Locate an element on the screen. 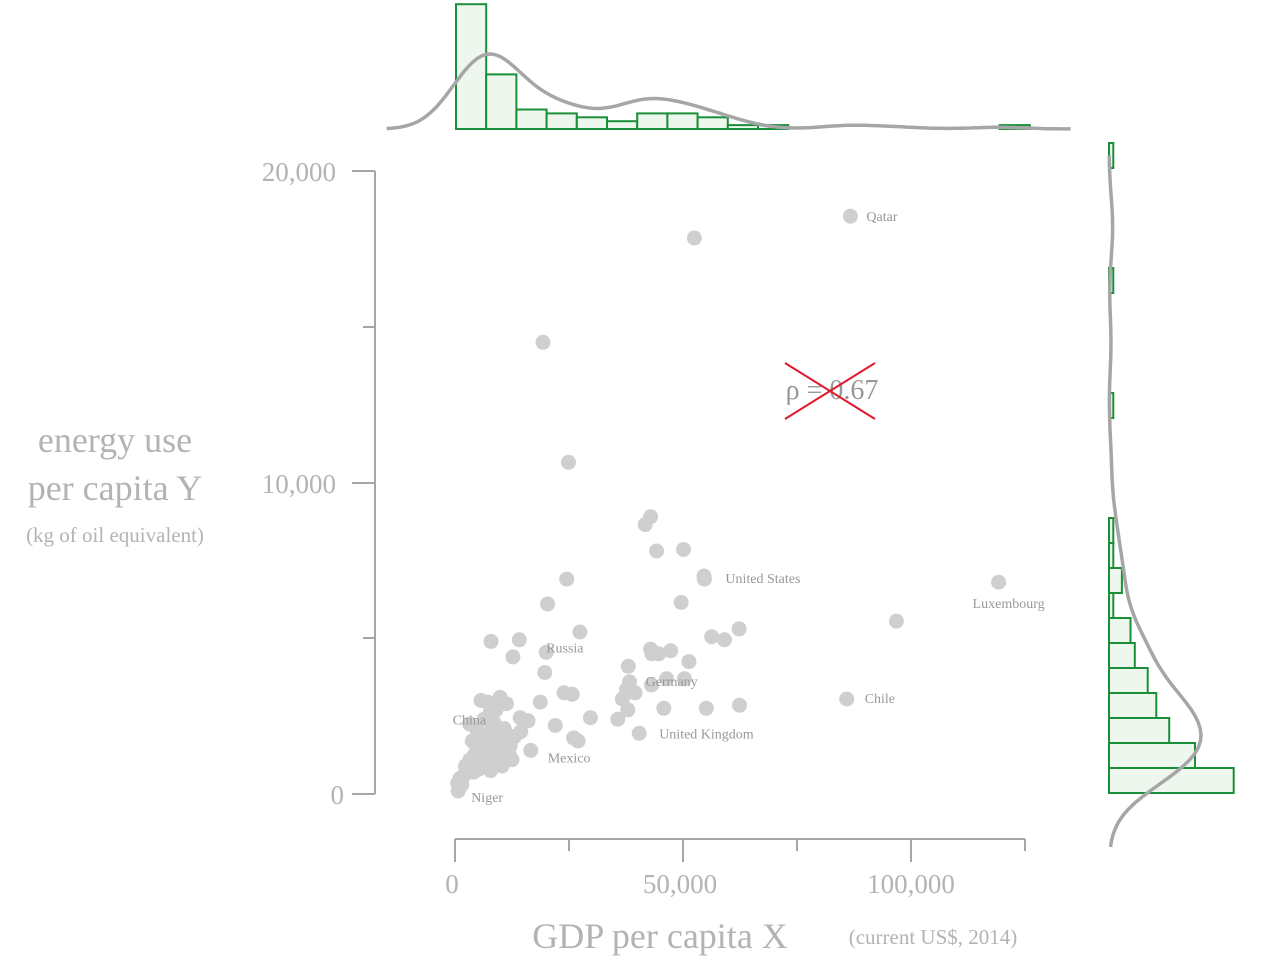 Image resolution: width=1264 pixels, height=960 pixels. top-marginal-histogram is located at coordinates (743, 67).